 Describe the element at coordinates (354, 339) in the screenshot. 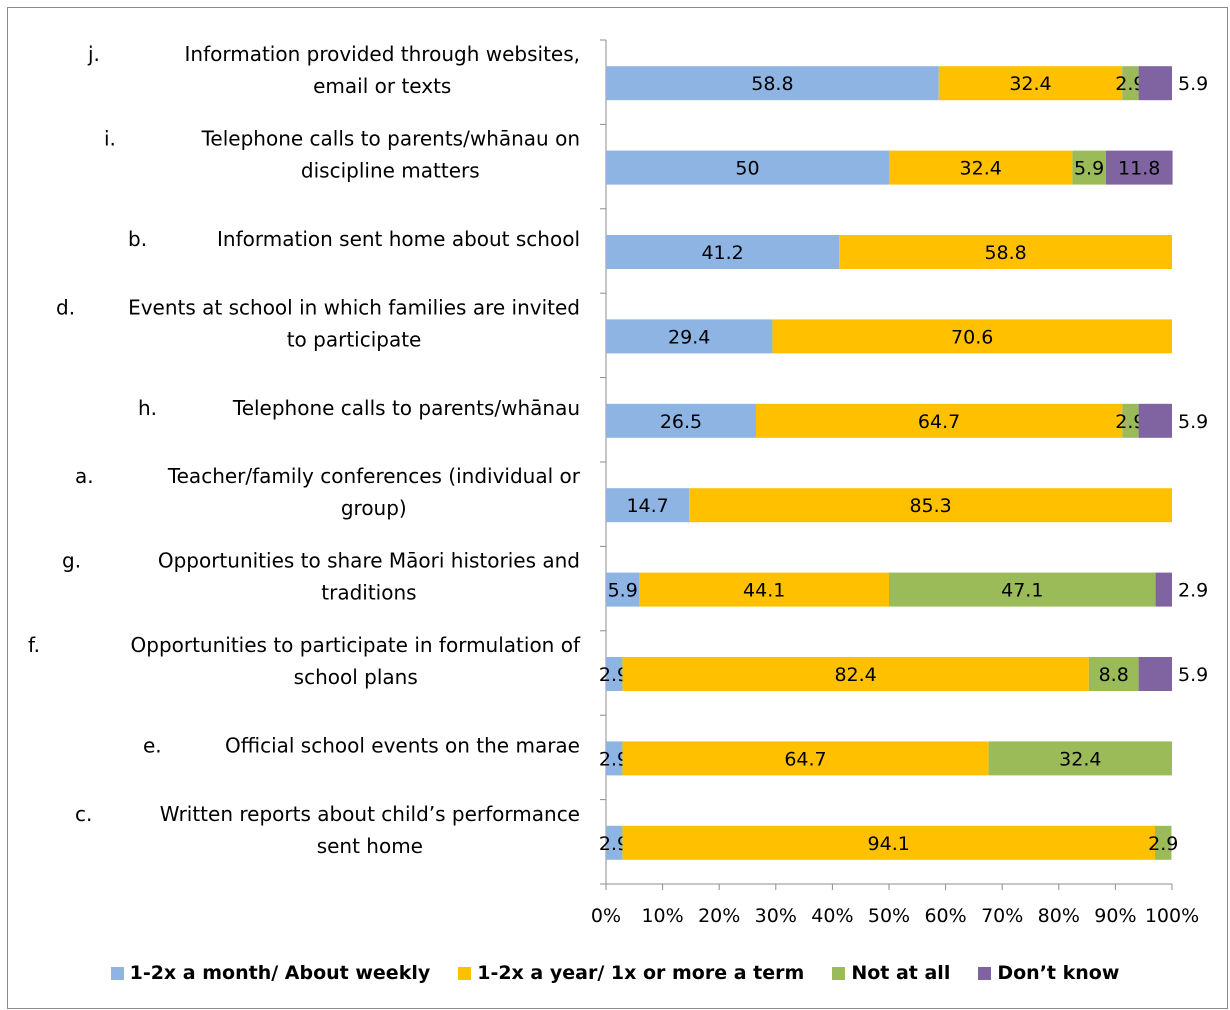

I see `category-label-line: to participate` at that location.